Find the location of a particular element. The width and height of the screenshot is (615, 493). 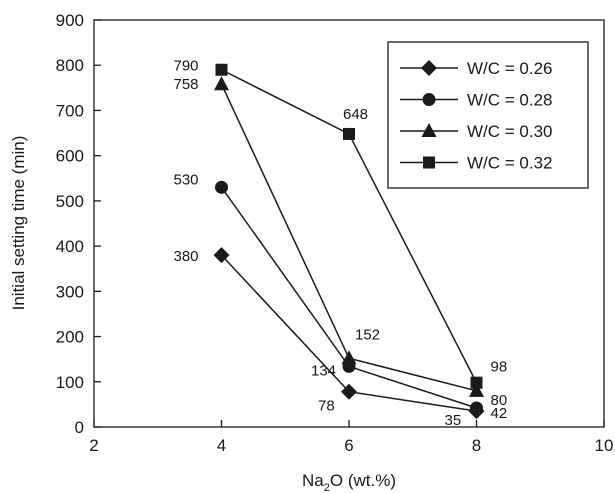

x-axis-title: Na2O (wt.%) is located at coordinates (349, 482).